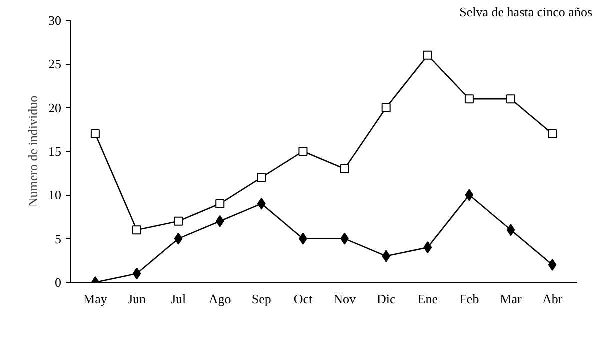  What do you see at coordinates (511, 299) in the screenshot?
I see `x-tick-label: Mar` at bounding box center [511, 299].